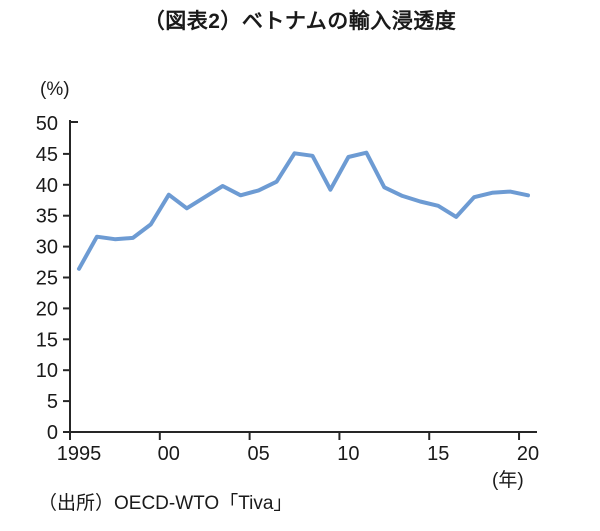 The image size is (600, 531). What do you see at coordinates (47, 309) in the screenshot?
I see `y-axis-tick-label: 20` at bounding box center [47, 309].